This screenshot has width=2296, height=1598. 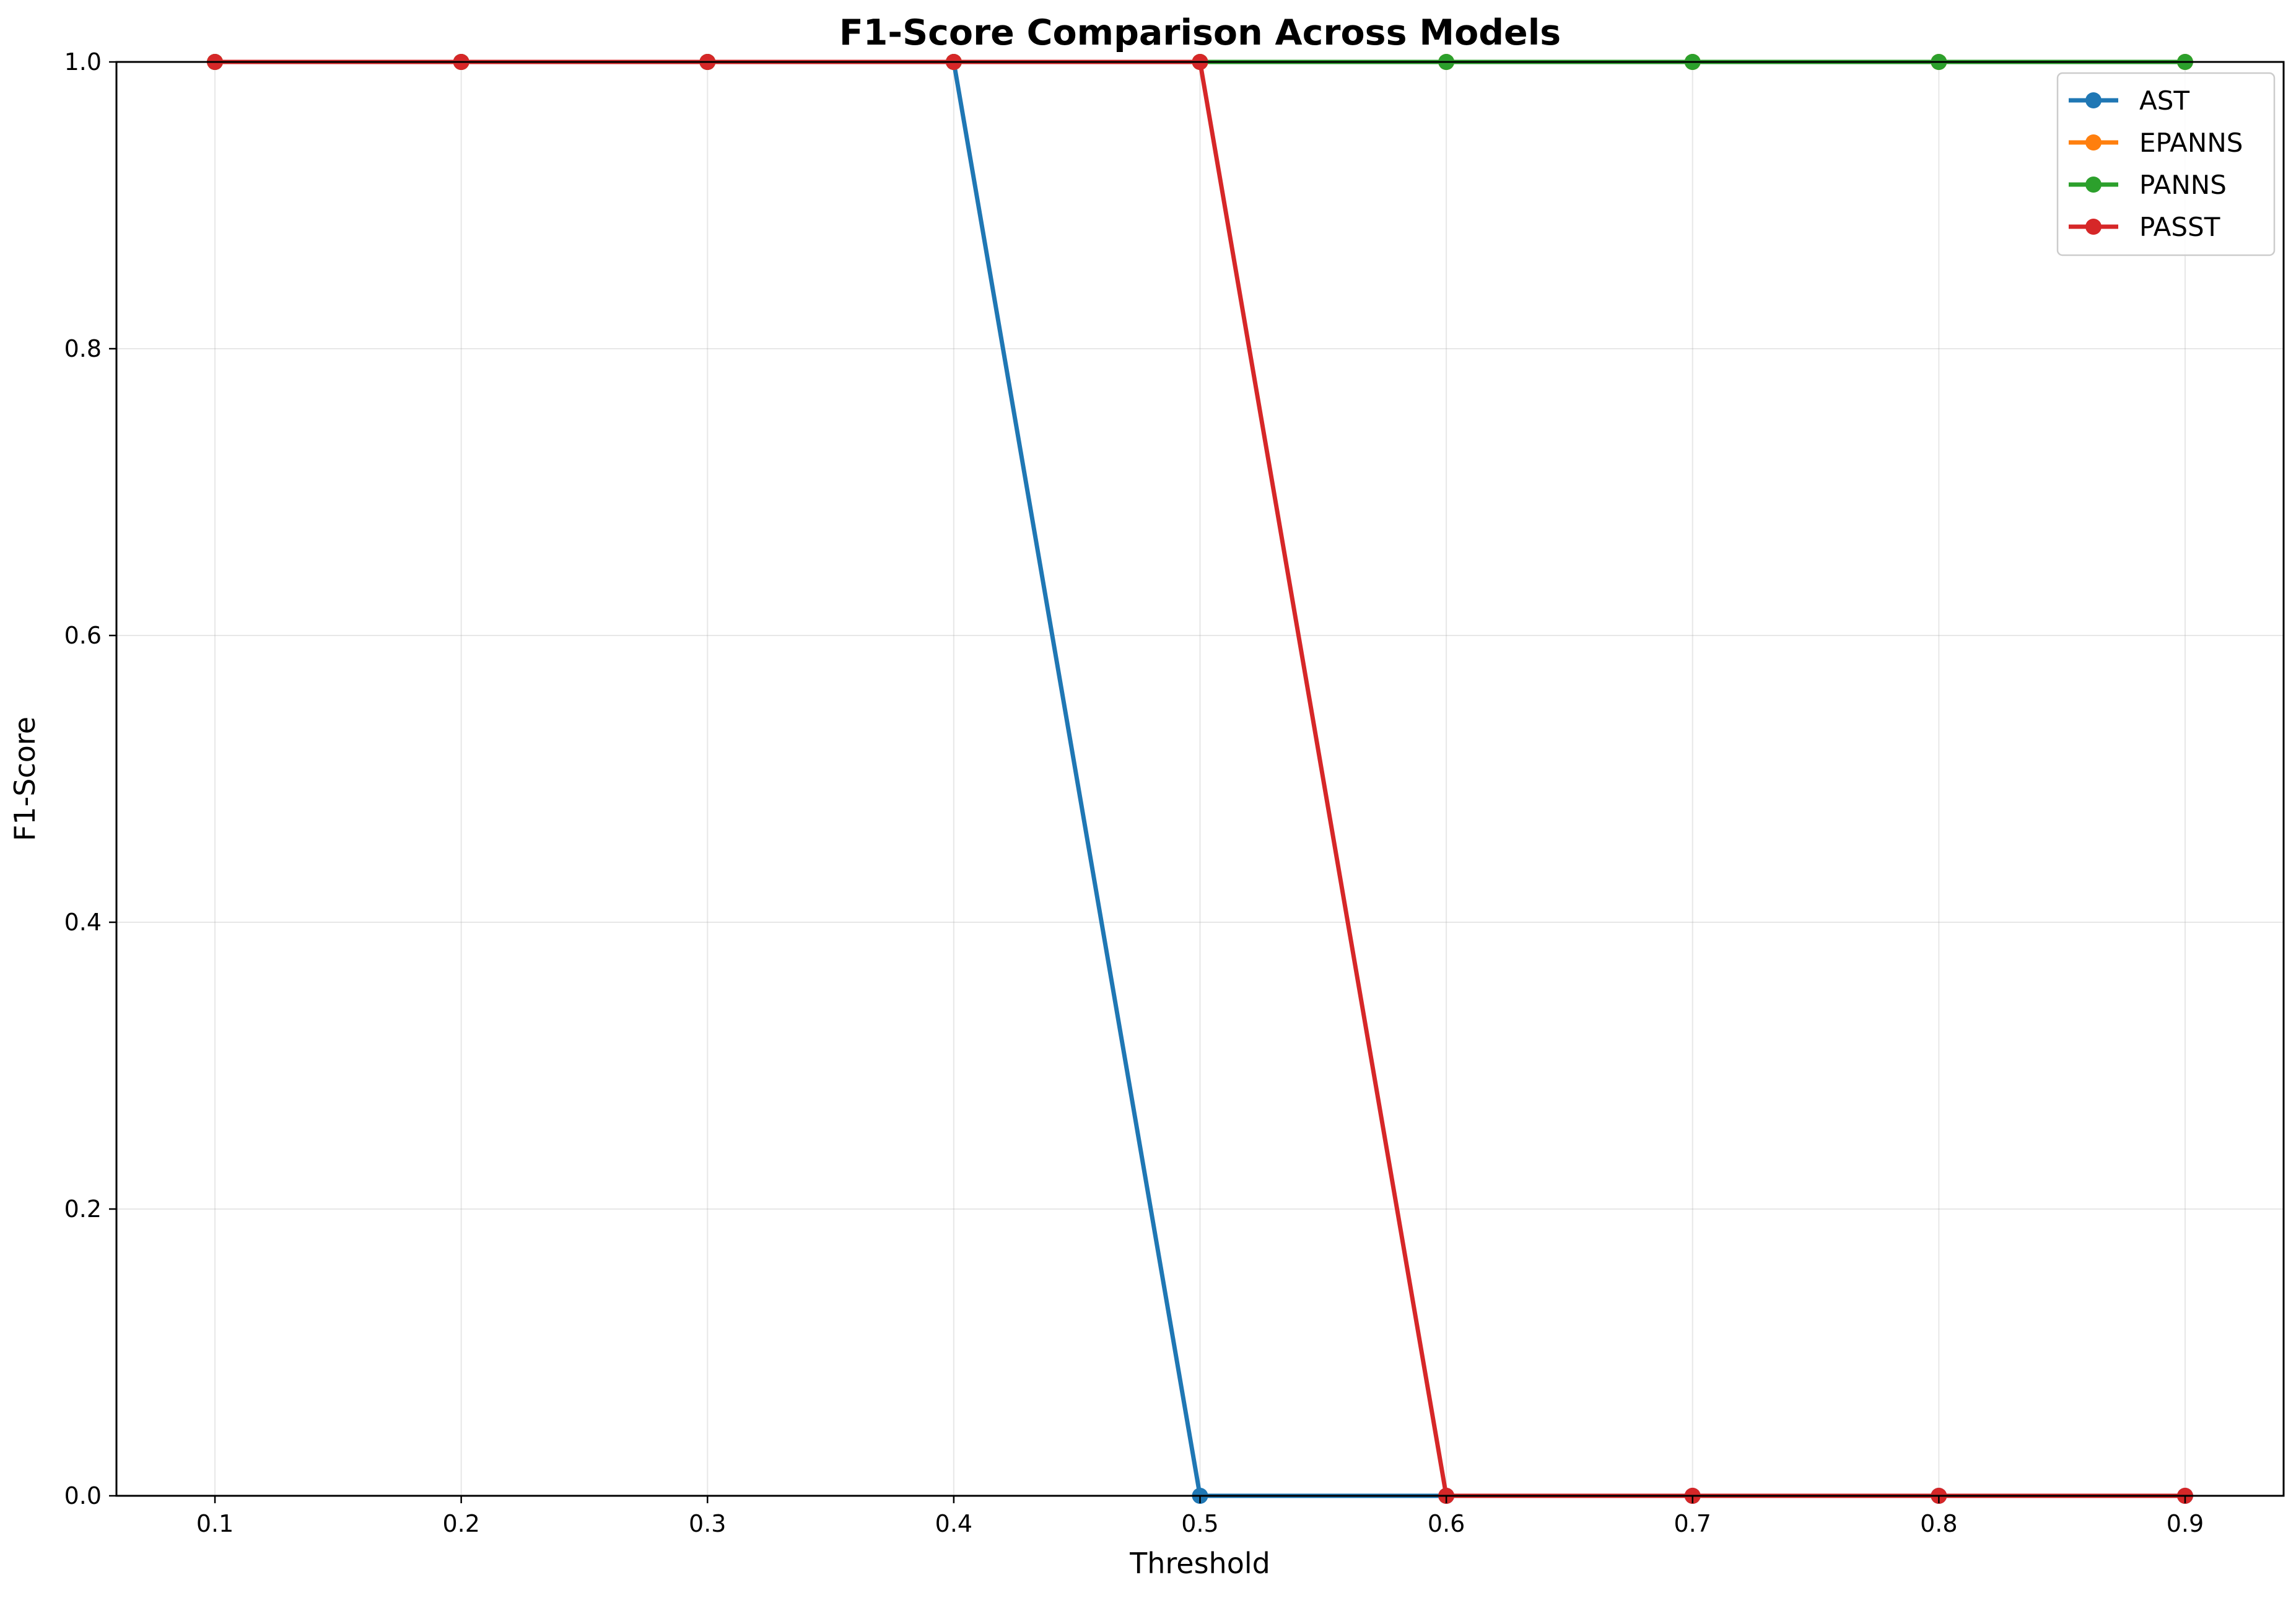 I want to click on y-tick-label: 0.8, so click(x=83, y=348).